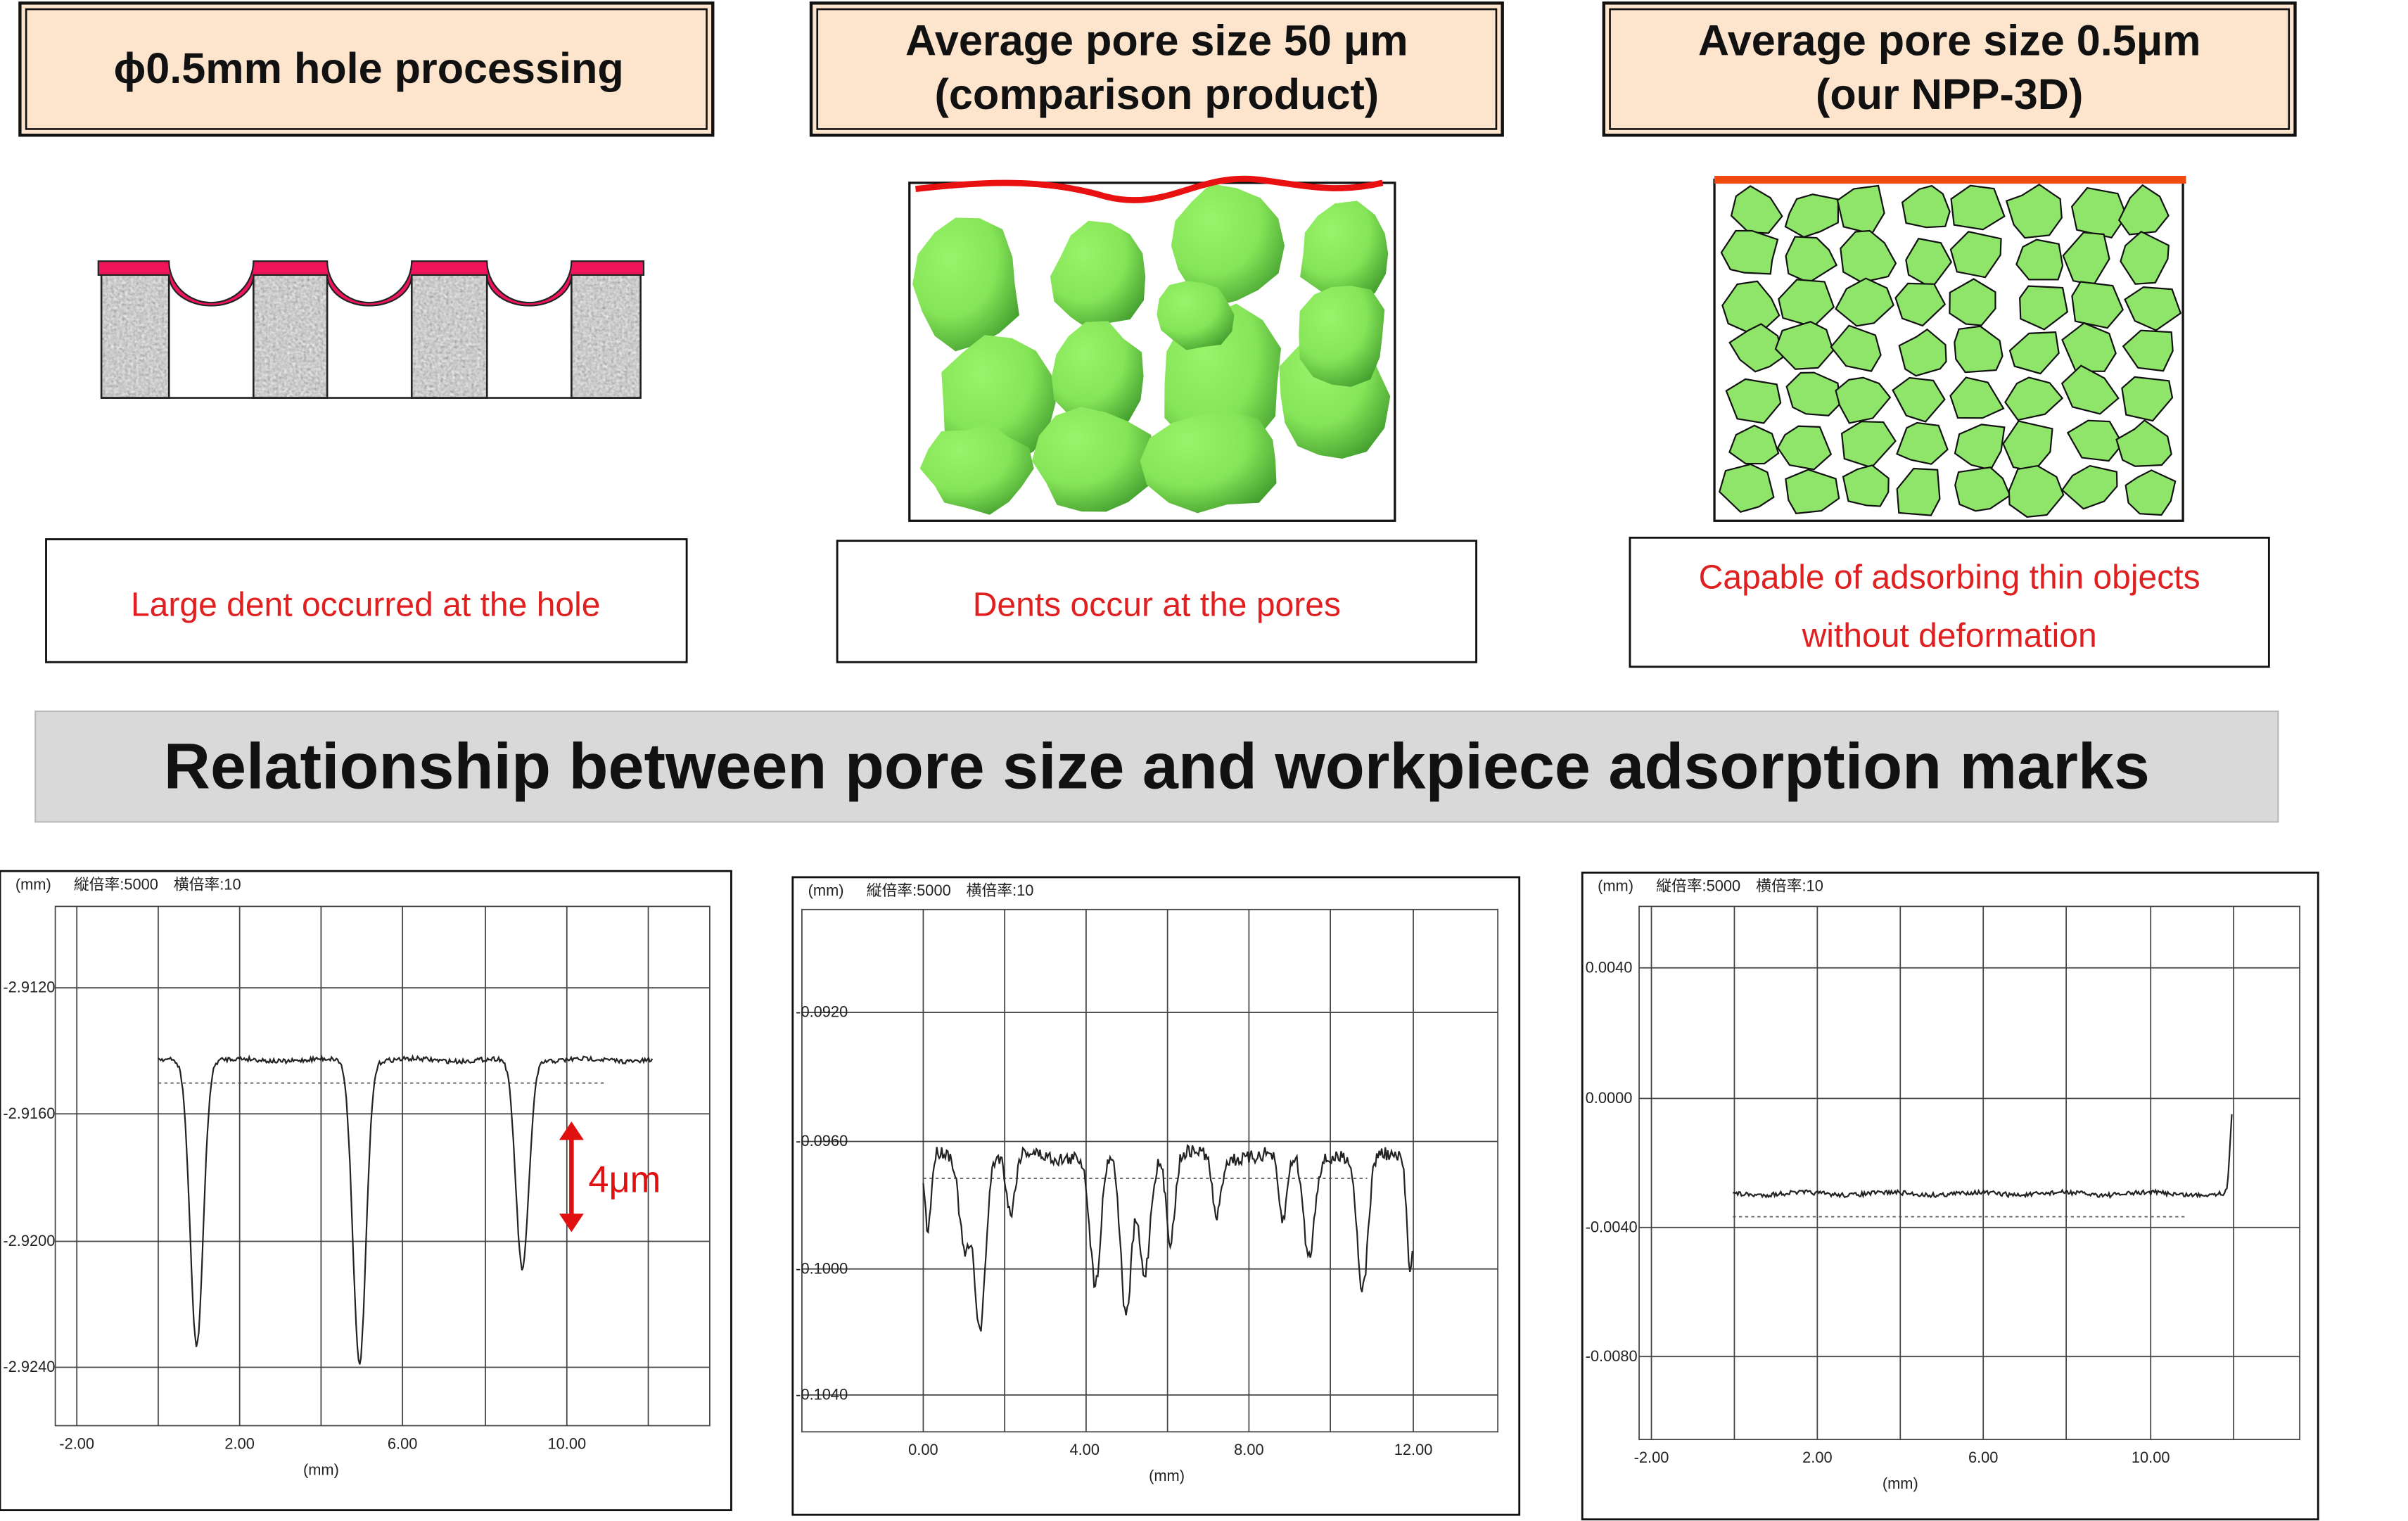 The width and height of the screenshot is (2408, 1521). Describe the element at coordinates (1609, 967) in the screenshot. I see `y-tick-label: 0.0040` at that location.